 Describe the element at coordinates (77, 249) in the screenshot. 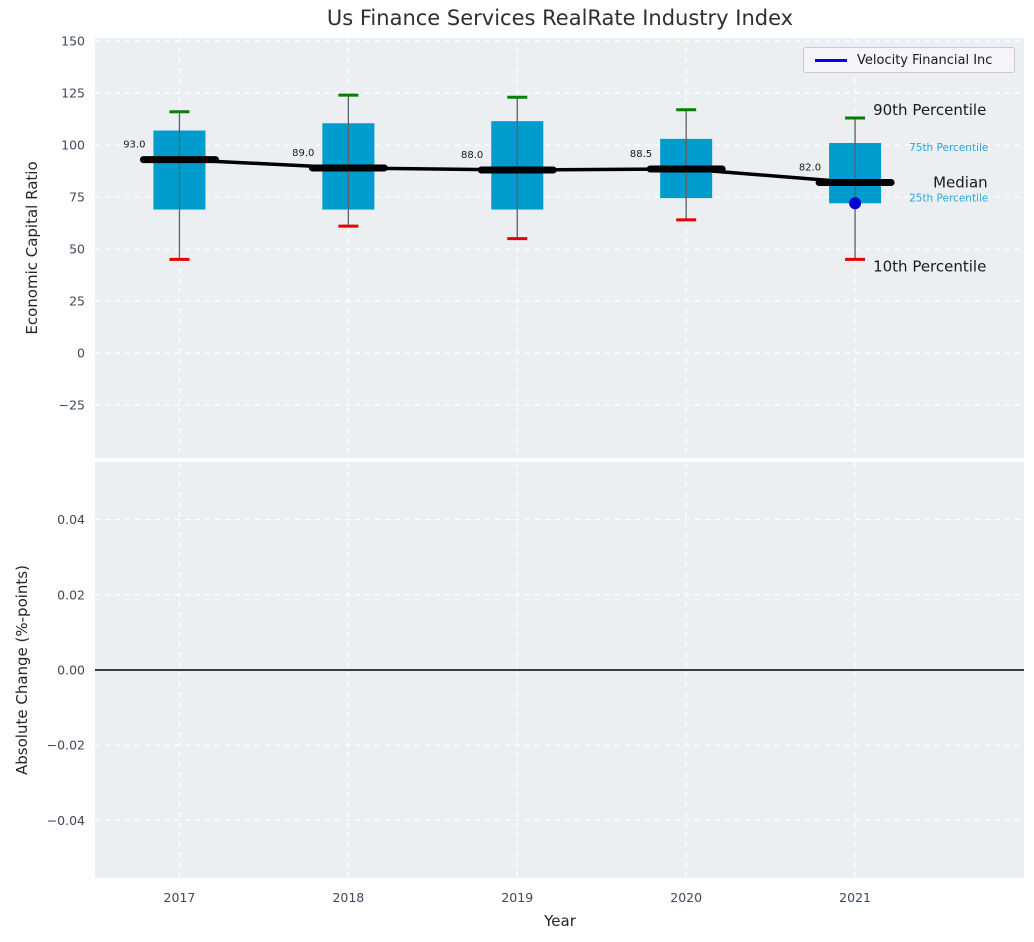

I see `top-y-tick-label: 50` at that location.